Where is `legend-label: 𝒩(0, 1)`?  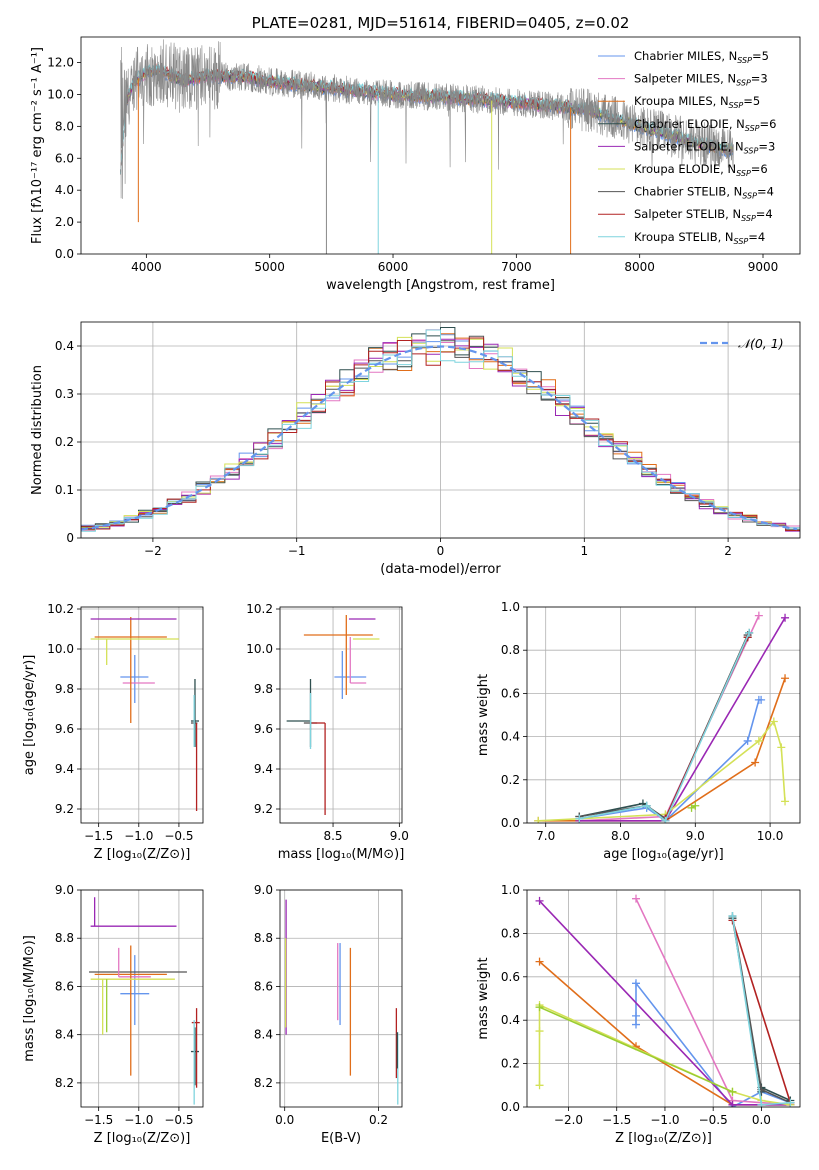 legend-label: 𝒩(0, 1) is located at coordinates (761, 343).